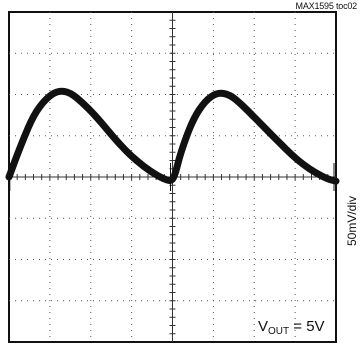  Describe the element at coordinates (307, 326) in the screenshot. I see `vout-value: = 5V` at that location.